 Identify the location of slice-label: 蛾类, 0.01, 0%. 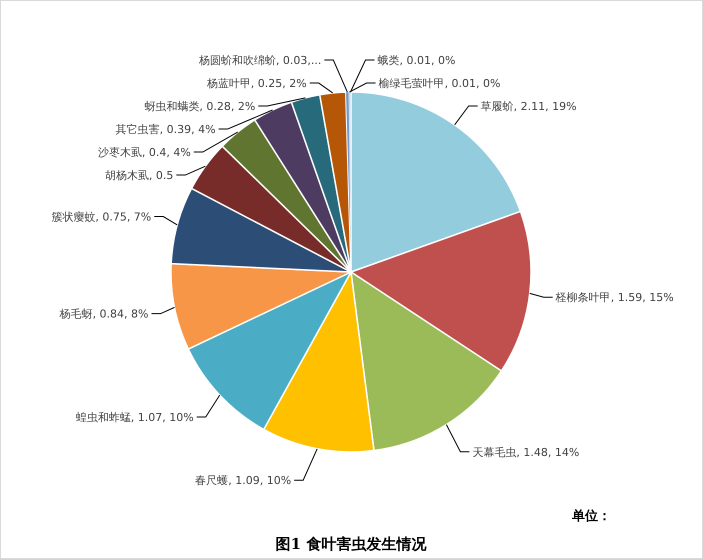
(417, 60).